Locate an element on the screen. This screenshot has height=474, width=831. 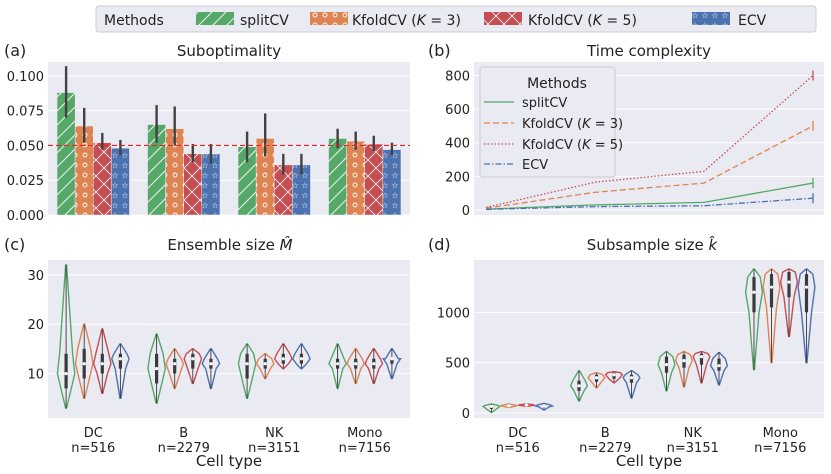
panel-a-title: Suboptimality is located at coordinates (229, 51).